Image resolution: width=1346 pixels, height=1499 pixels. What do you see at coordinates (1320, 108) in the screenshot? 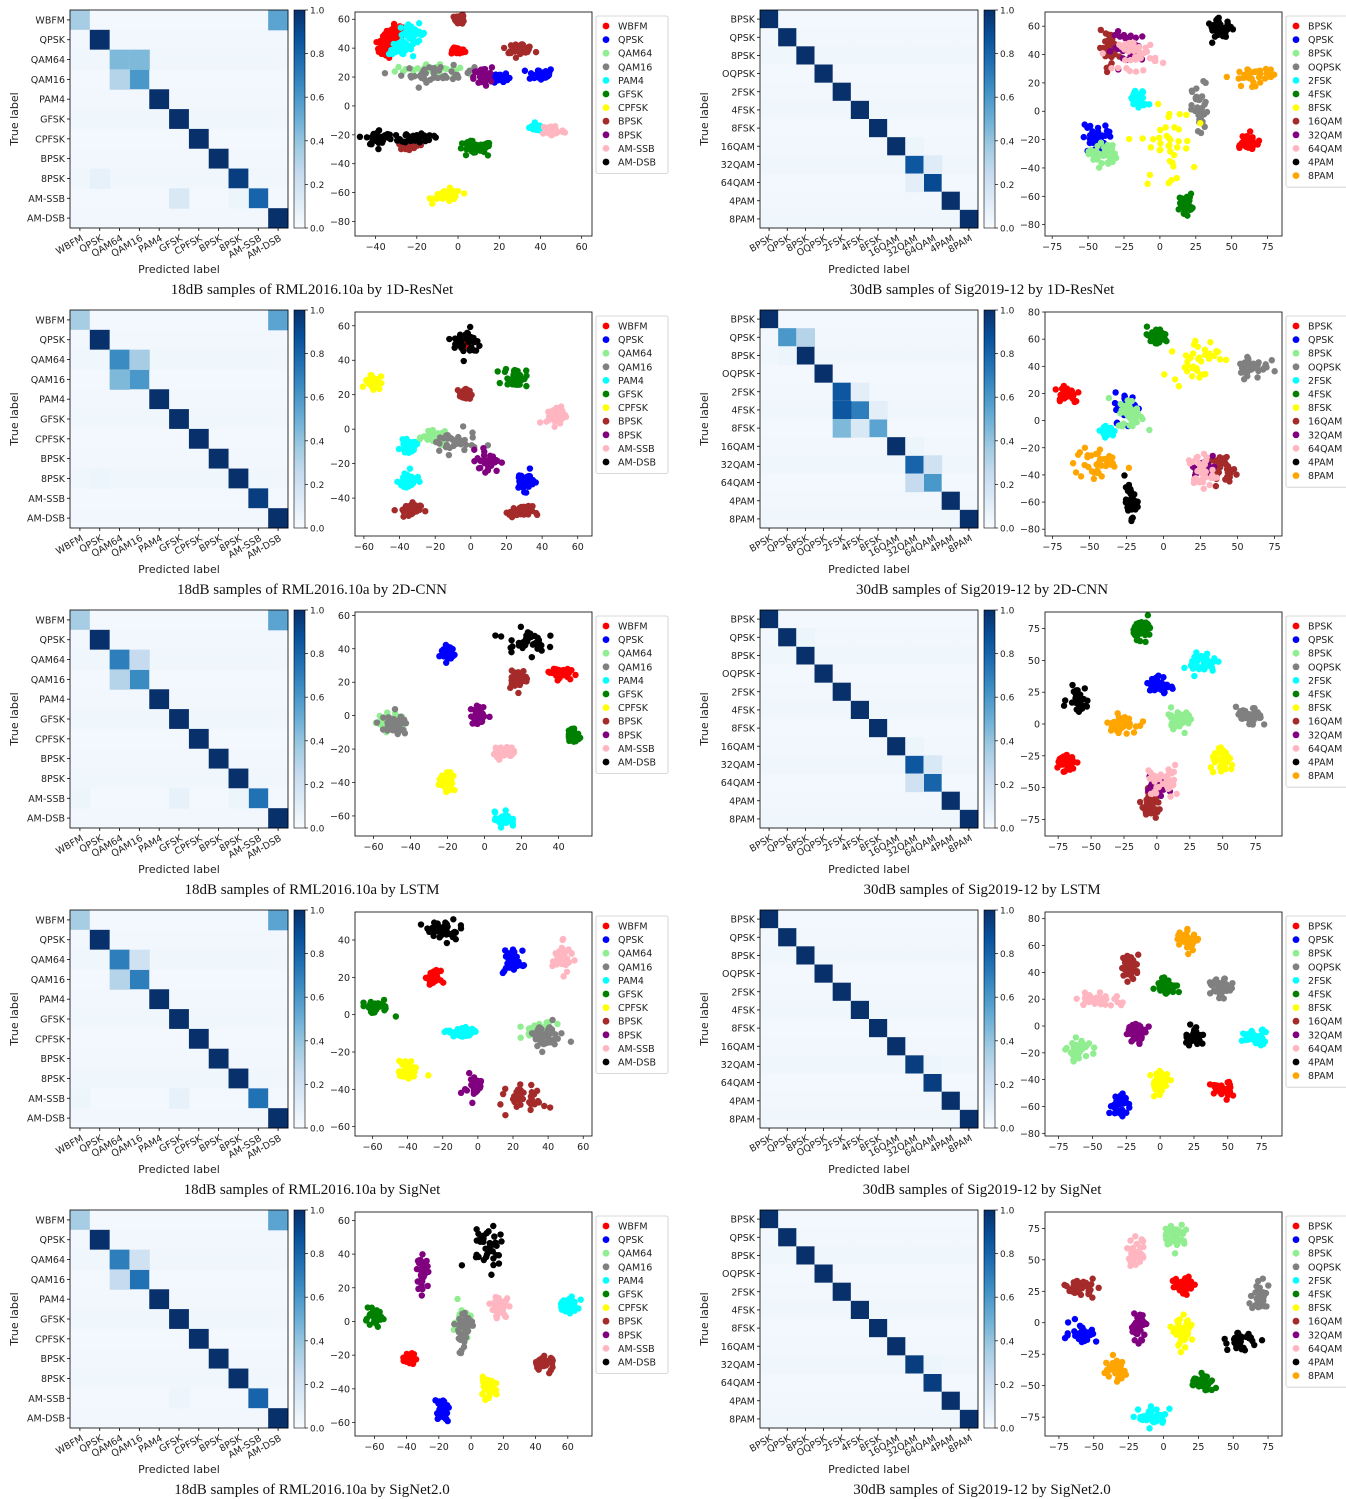
I see `legend-label: 8FSK` at bounding box center [1320, 108].